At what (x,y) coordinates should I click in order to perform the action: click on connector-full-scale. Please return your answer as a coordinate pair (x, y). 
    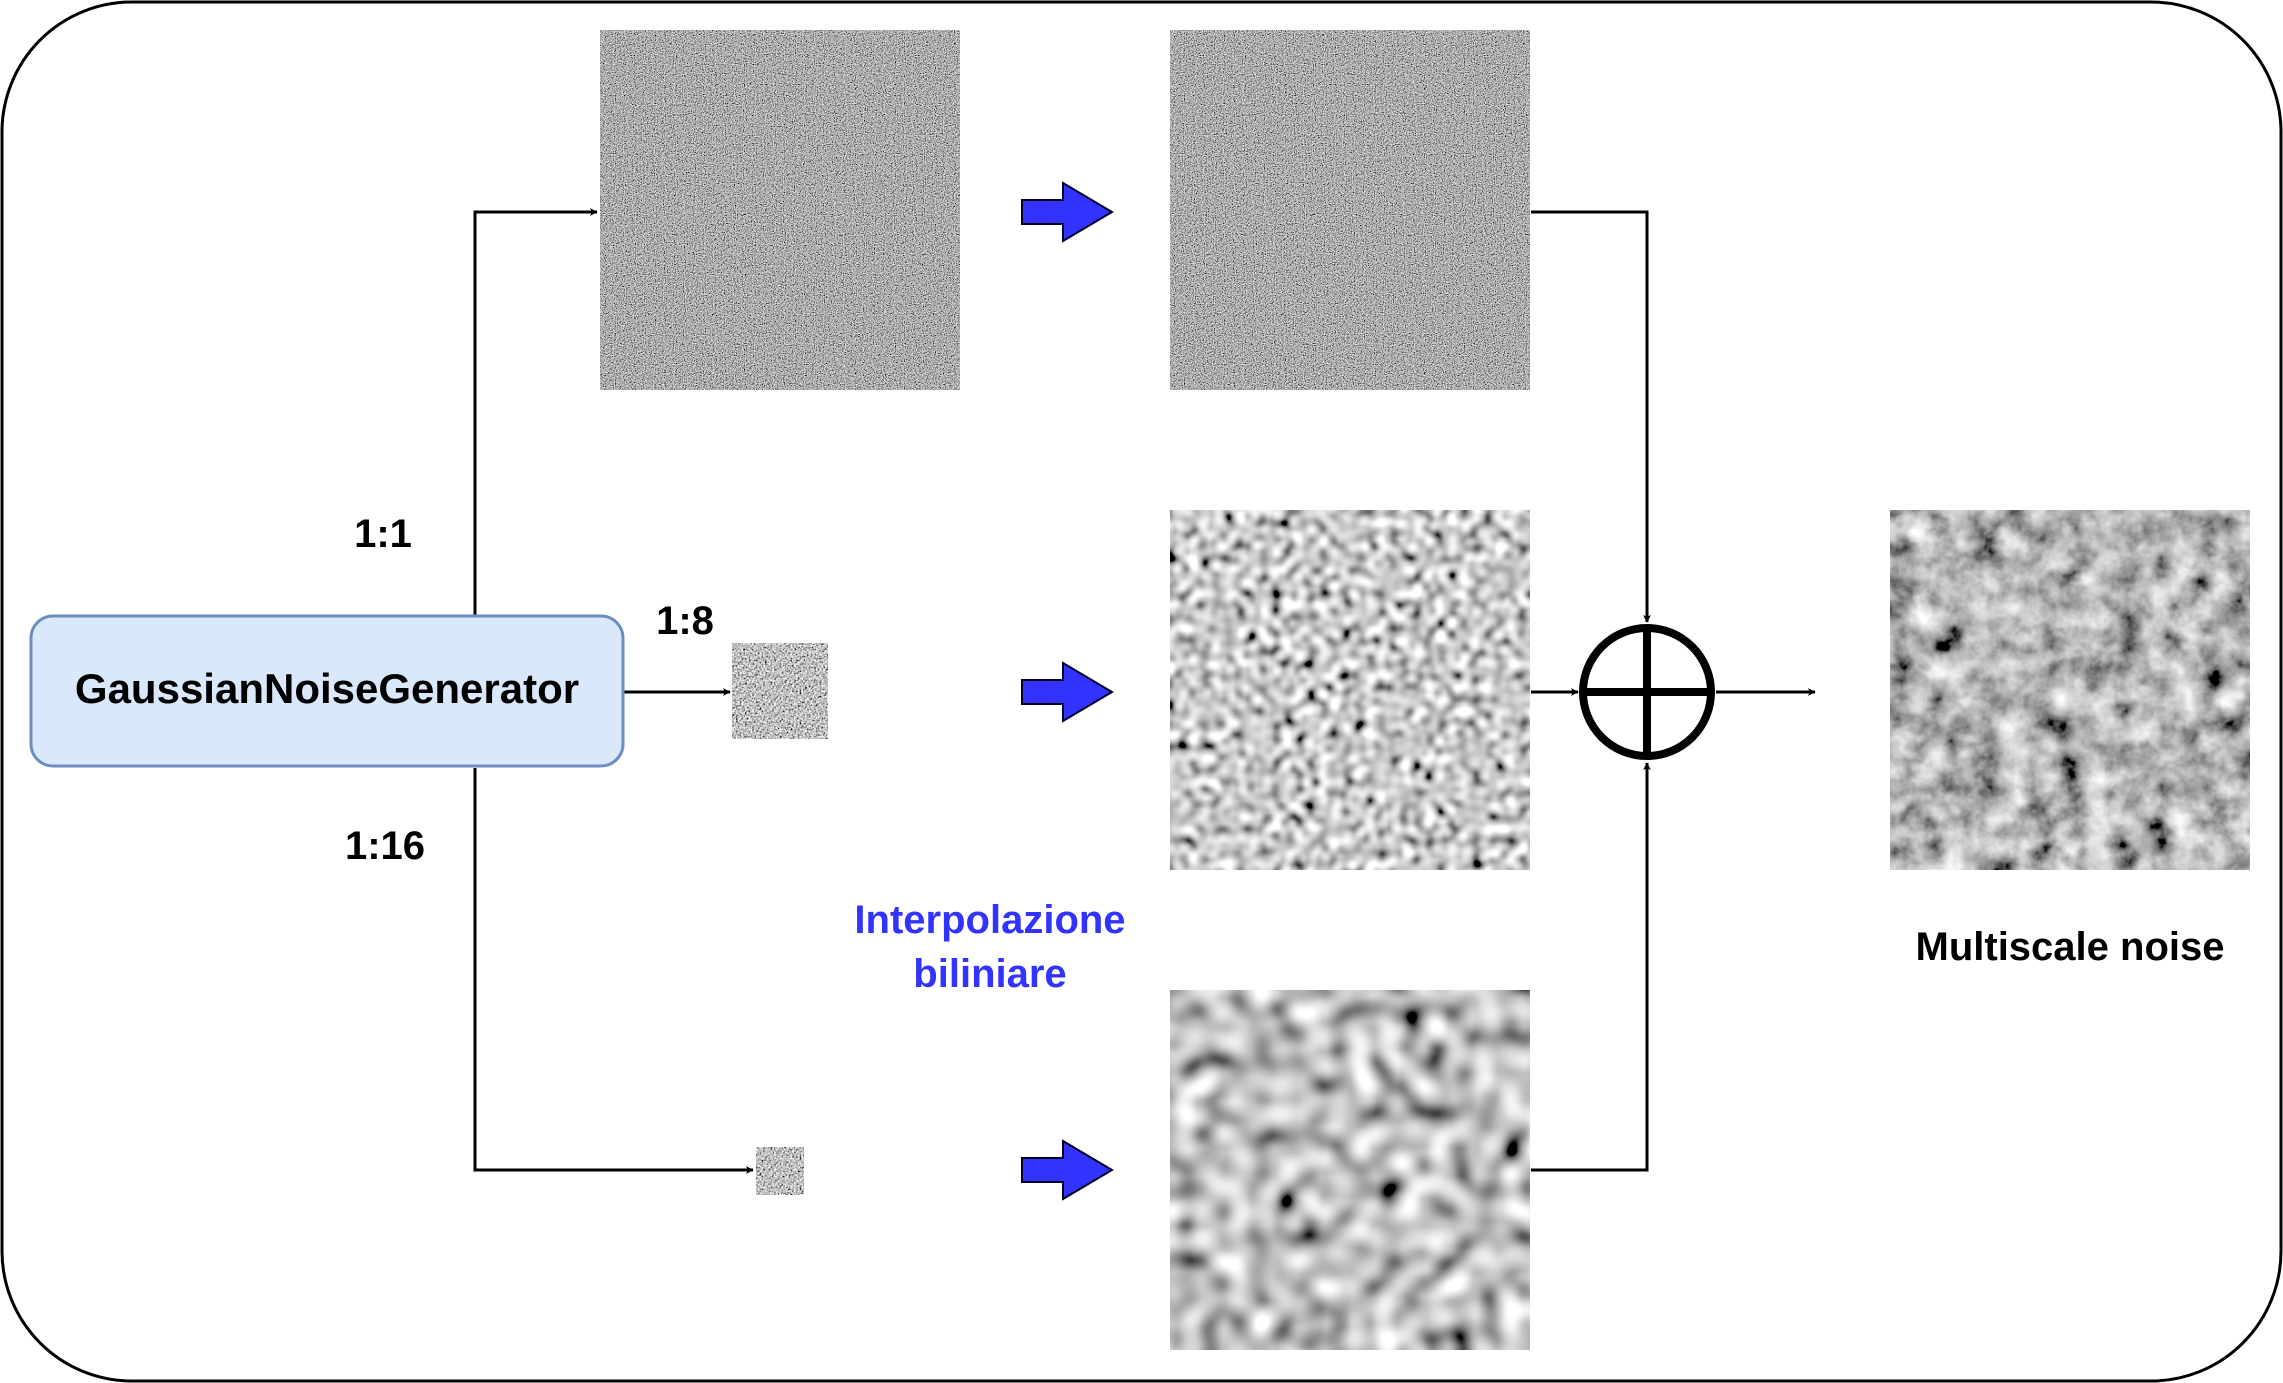
    Looking at the image, I should click on (535, 411).